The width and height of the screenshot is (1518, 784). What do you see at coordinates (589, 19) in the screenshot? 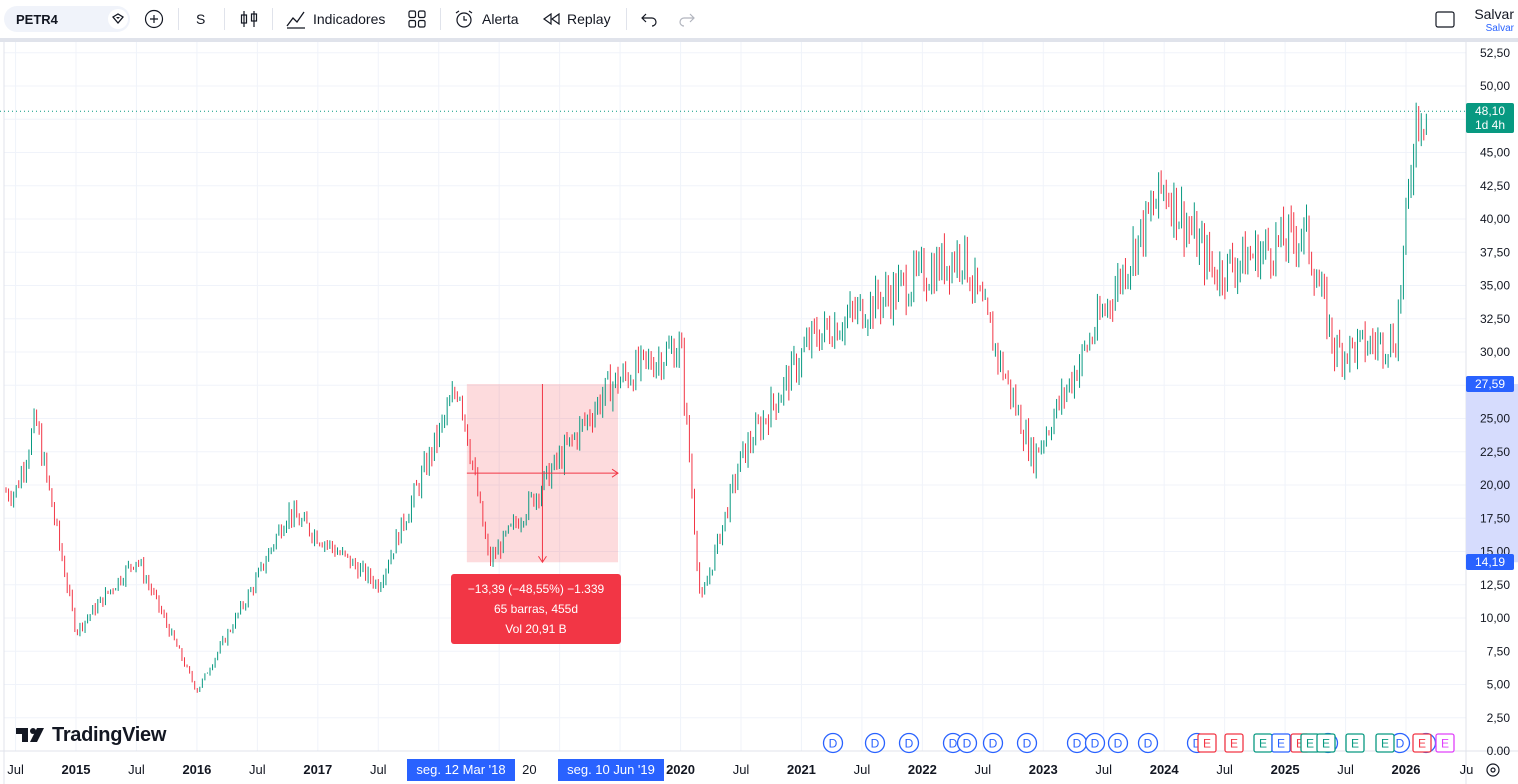
I see `replay-label: Replay` at bounding box center [589, 19].